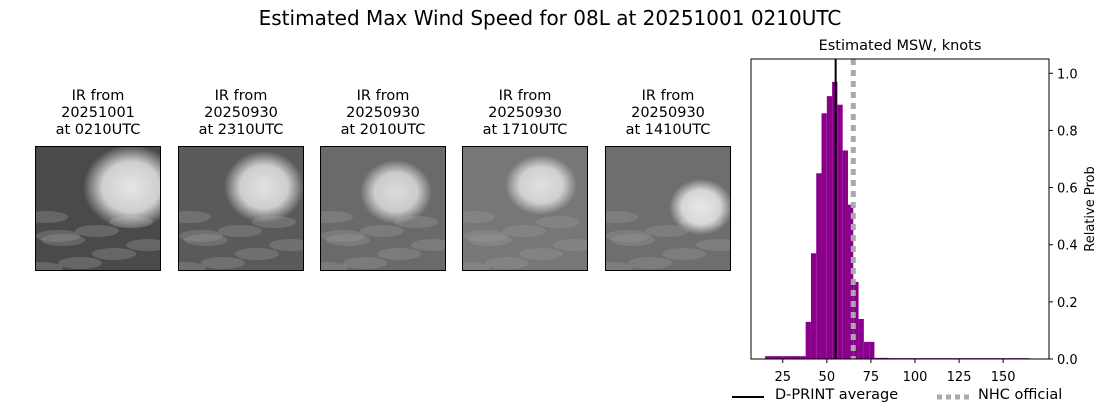 The height and width of the screenshot is (409, 1100). Describe the element at coordinates (782, 377) in the screenshot. I see `x-tick-label: 25` at that location.